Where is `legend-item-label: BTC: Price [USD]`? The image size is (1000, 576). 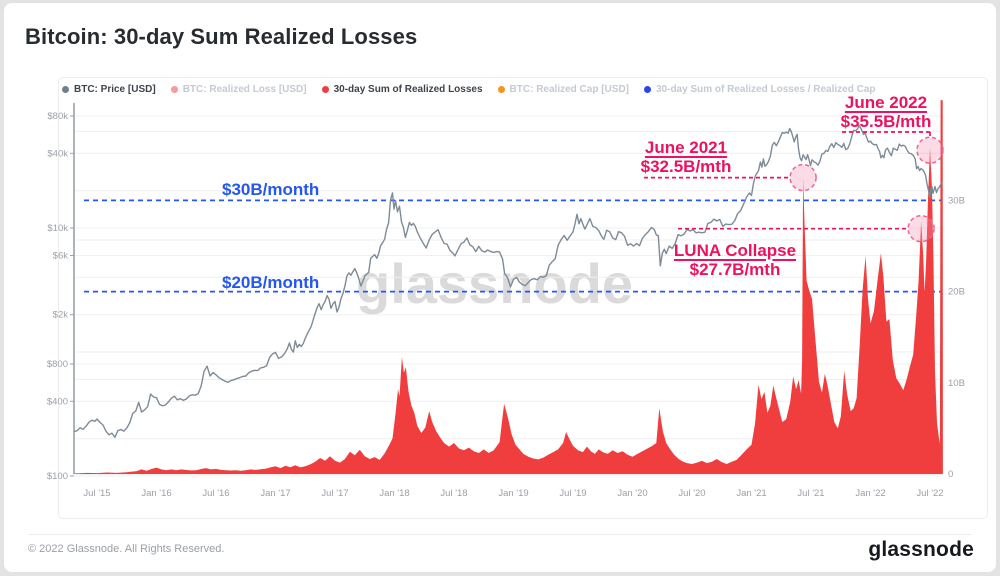 legend-item-label: BTC: Price [USD] is located at coordinates (115, 89).